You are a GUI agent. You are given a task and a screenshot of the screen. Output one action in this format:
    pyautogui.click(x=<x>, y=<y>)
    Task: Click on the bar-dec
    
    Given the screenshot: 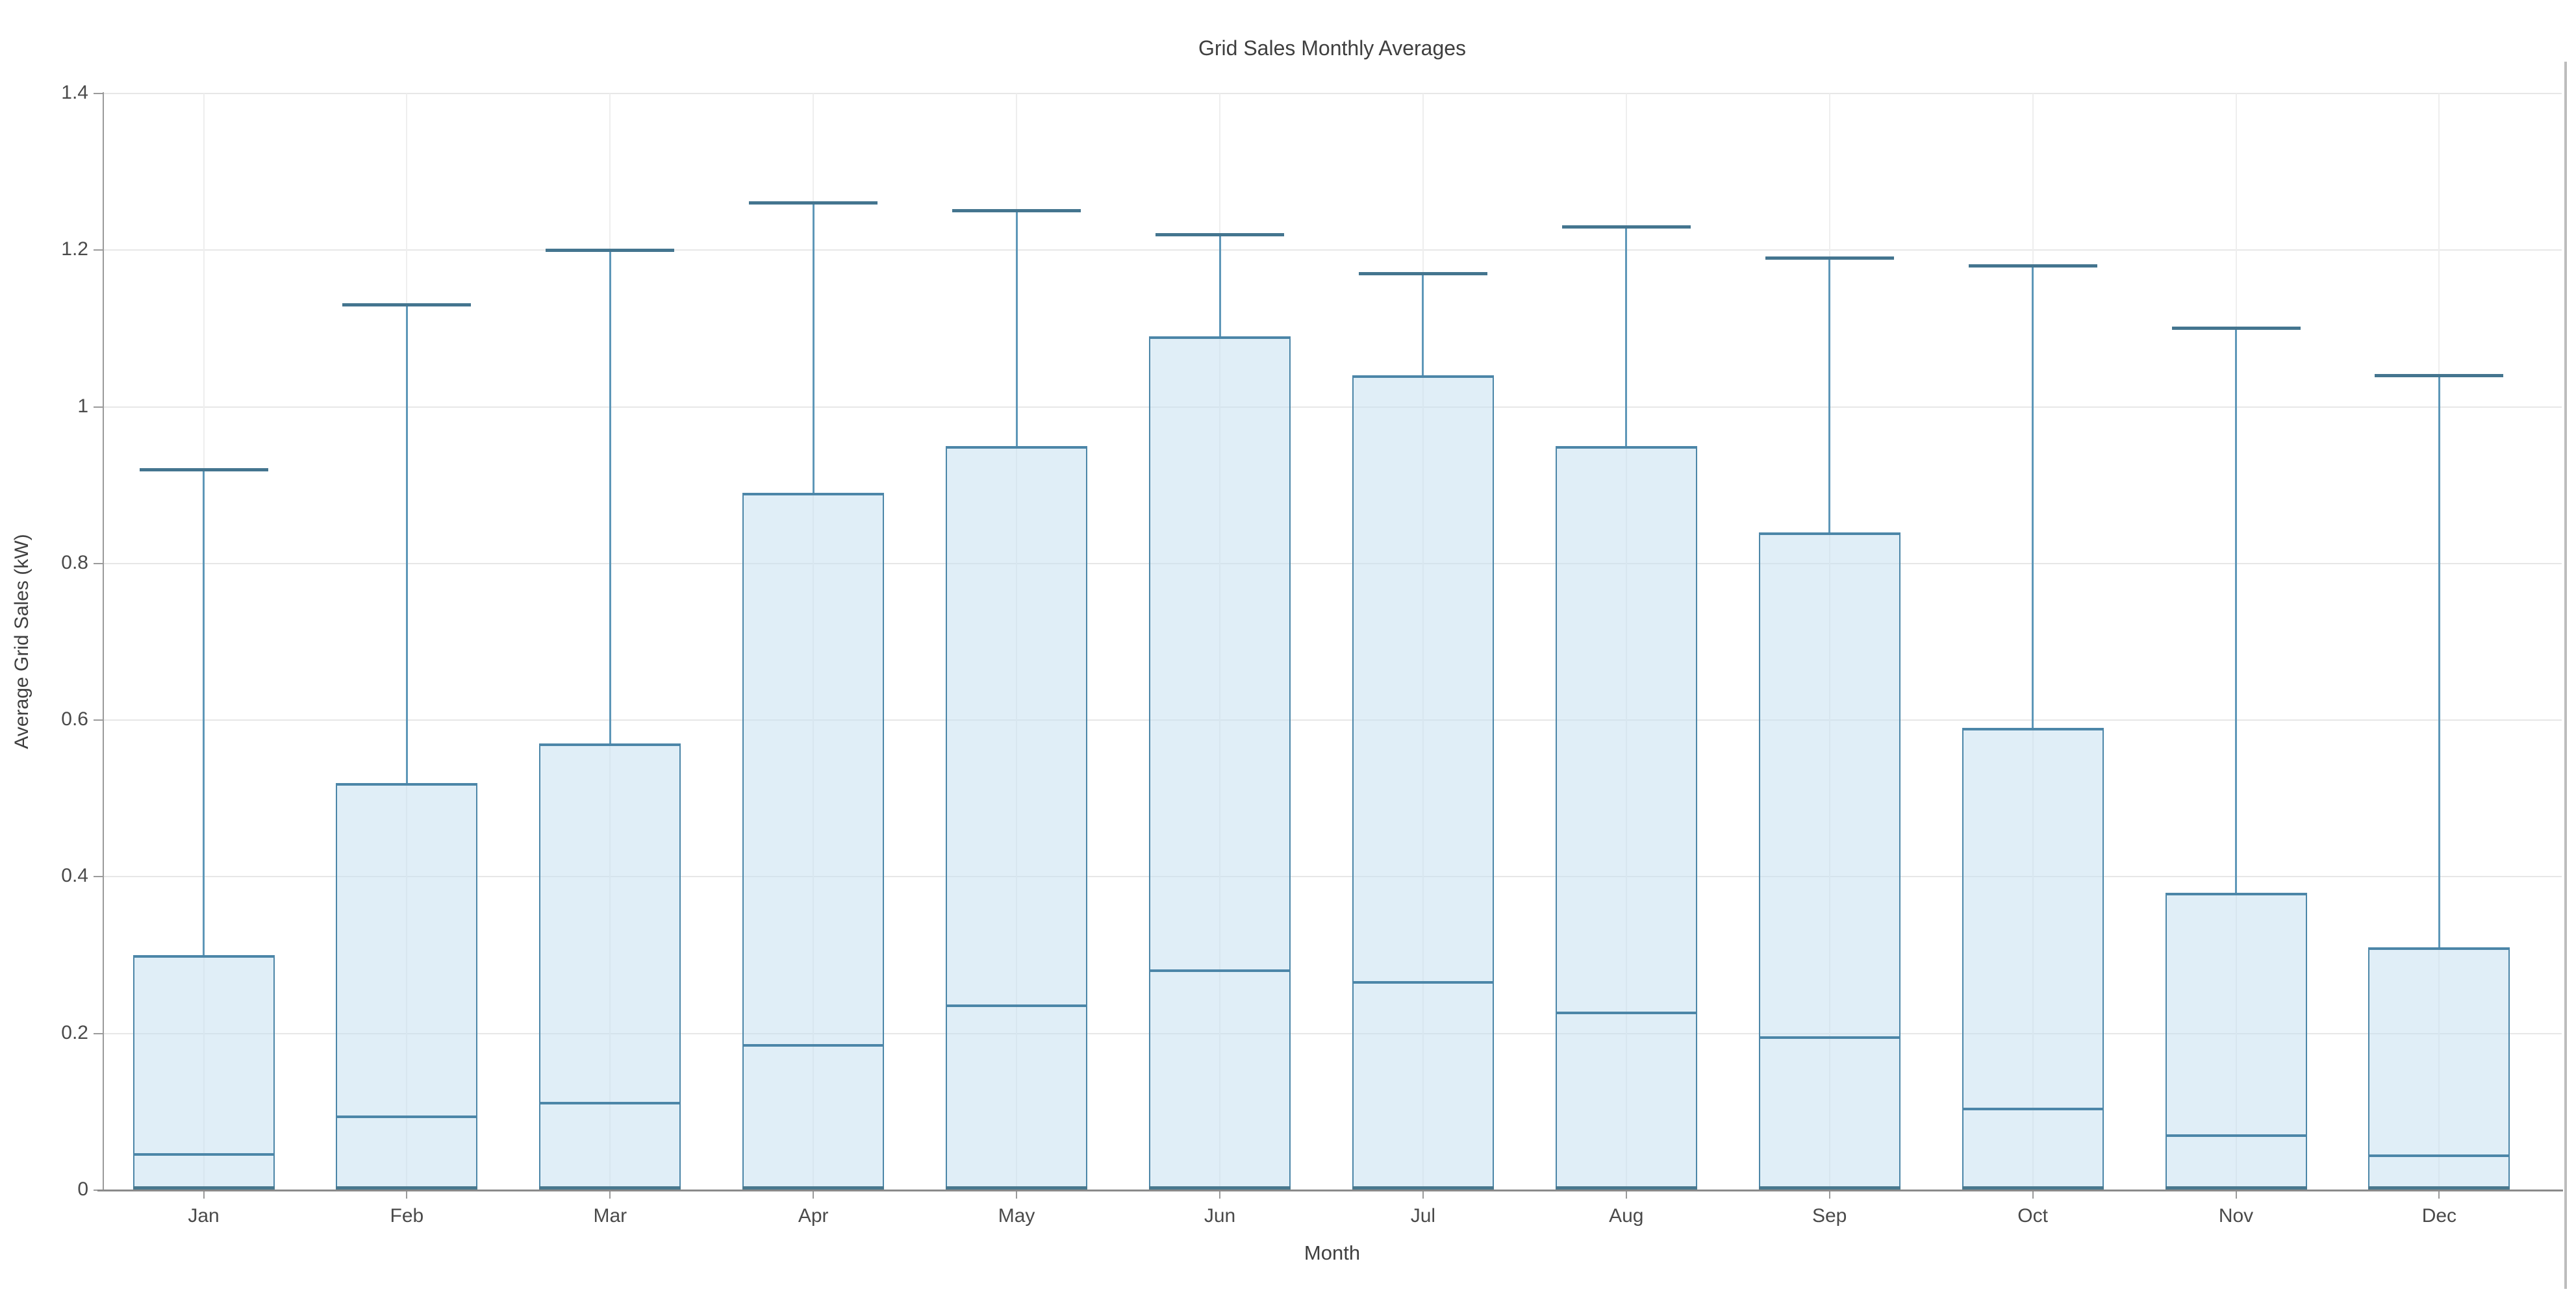 What is the action you would take?
    pyautogui.click(x=2439, y=1068)
    